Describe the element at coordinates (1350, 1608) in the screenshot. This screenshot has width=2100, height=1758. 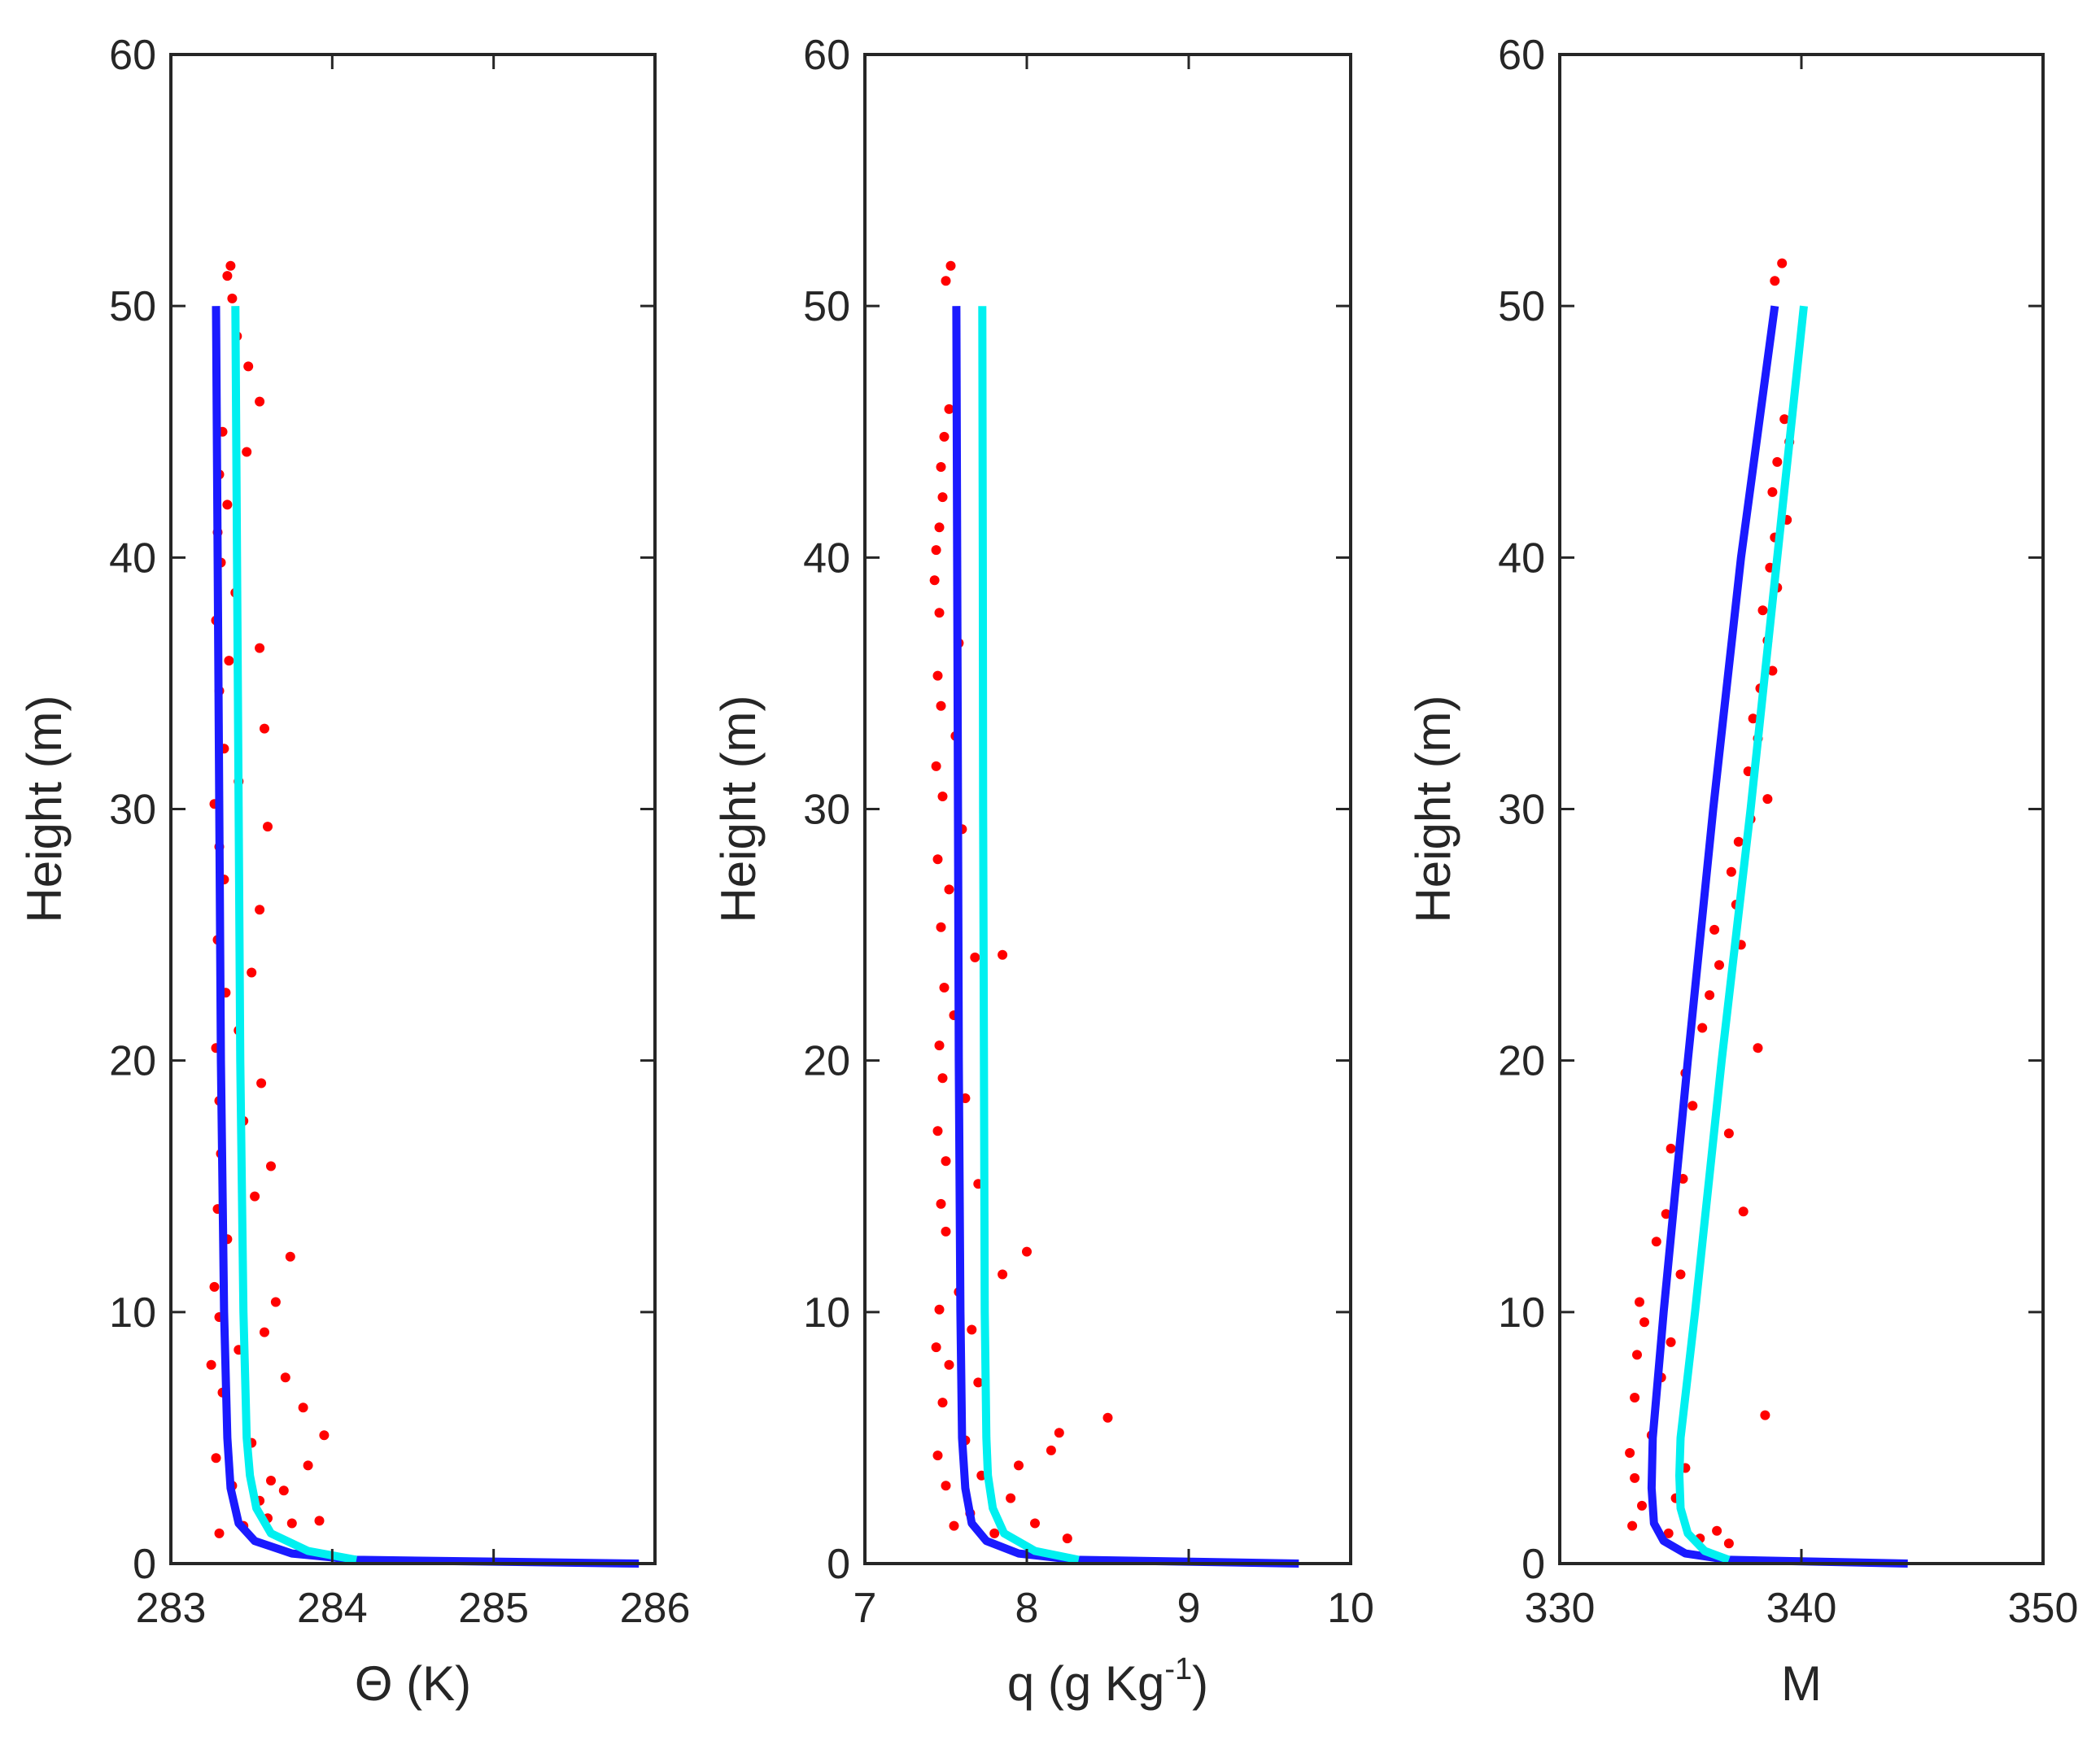
I see `x-tick-label: 10` at that location.